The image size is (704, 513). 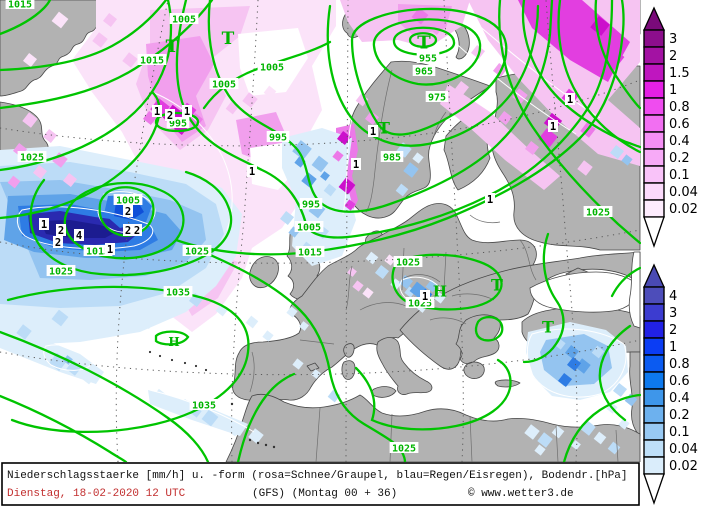 I want to click on isobar-label-text: 1005, so click(x=184, y=20).